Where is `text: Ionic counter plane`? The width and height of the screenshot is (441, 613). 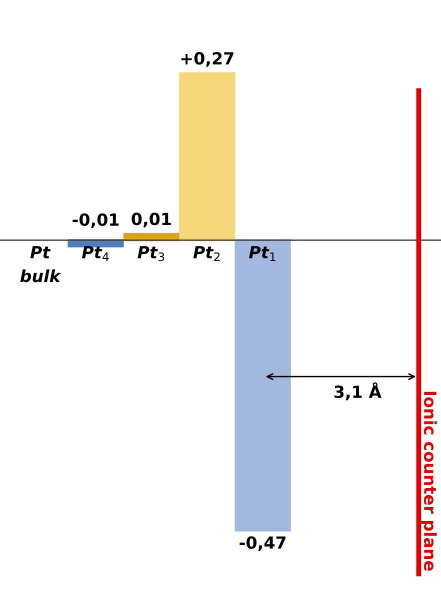
text: Ionic counter plane is located at coordinates (428, 481).